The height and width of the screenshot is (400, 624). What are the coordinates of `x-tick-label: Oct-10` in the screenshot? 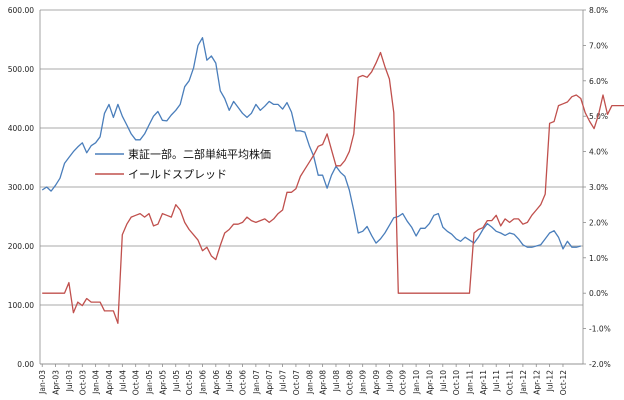 It's located at (456, 382).